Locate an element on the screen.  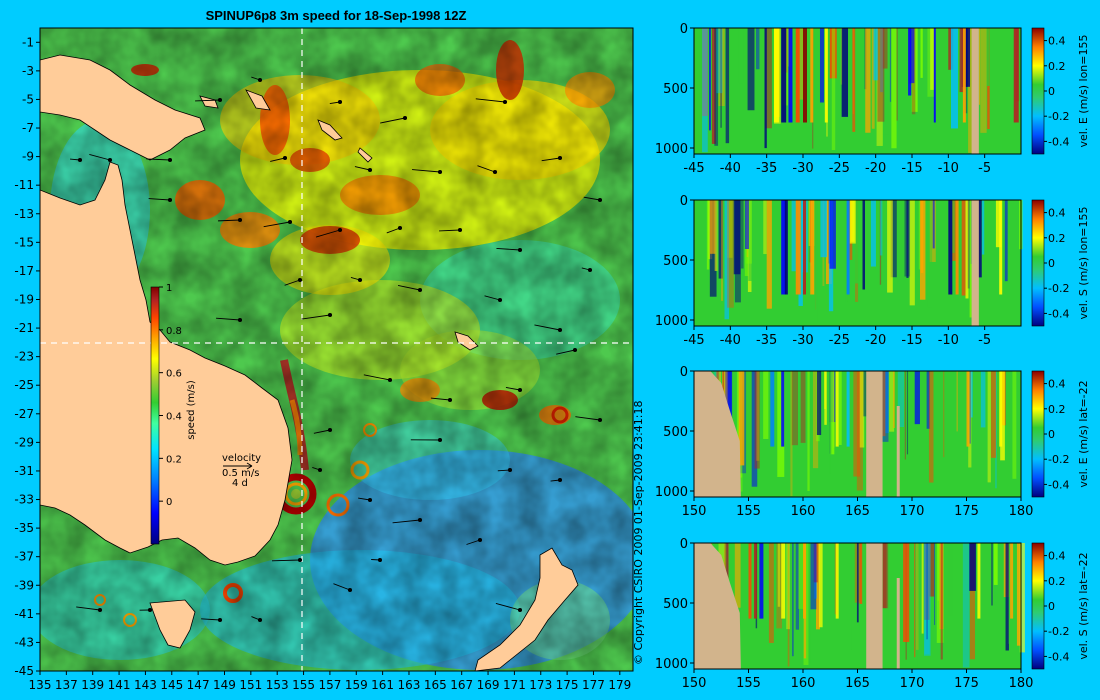
map-x-tick-label: 155 is located at coordinates (303, 685).